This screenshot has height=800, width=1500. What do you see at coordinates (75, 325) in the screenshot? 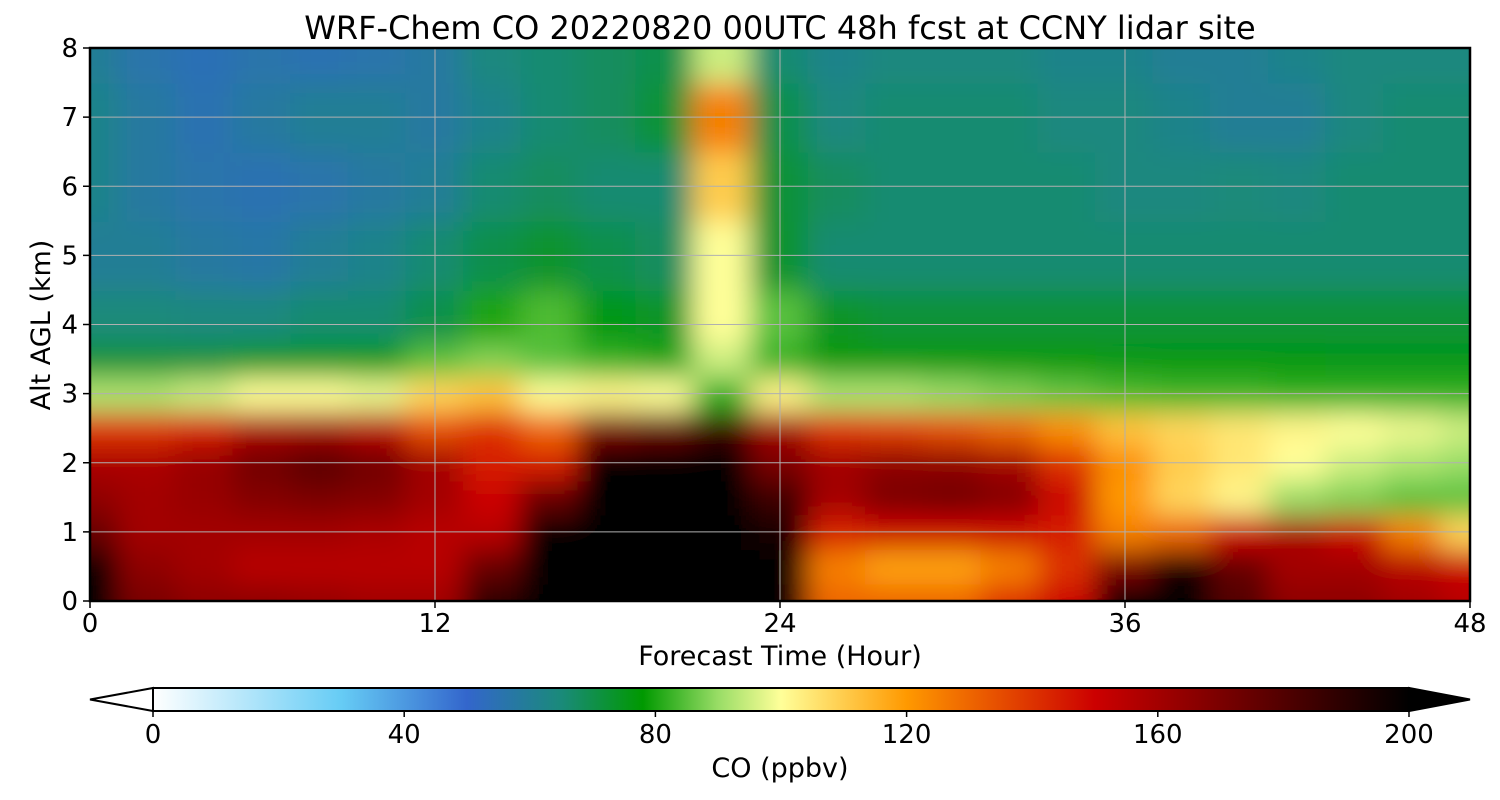
I see `y-axis-ticks: 0 1 2 3 4 5 6 7 8` at bounding box center [75, 325].